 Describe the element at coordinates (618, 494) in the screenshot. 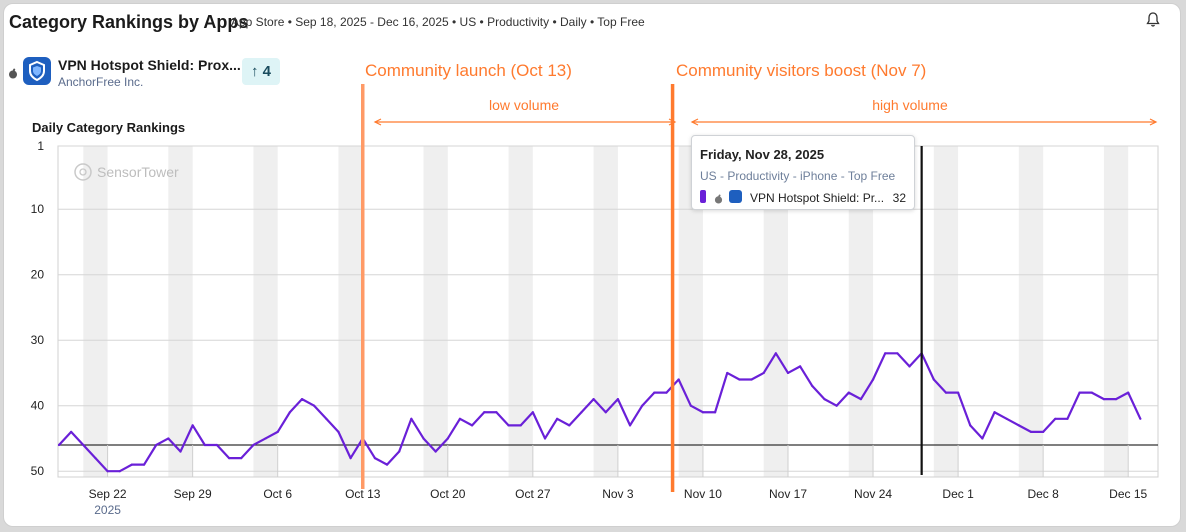

I see `x-tick-label: Nov 3` at that location.